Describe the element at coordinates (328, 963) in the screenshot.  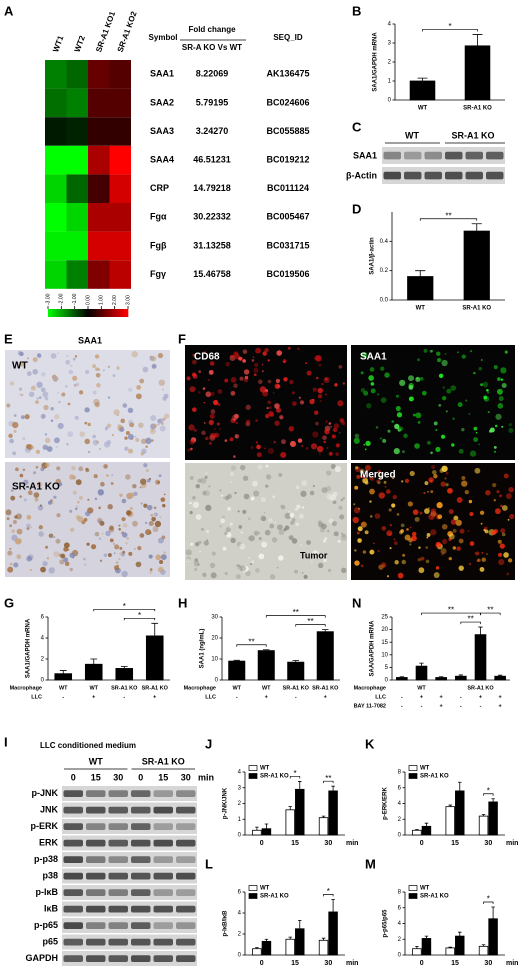
I see `x-tick-label: 30` at that location.